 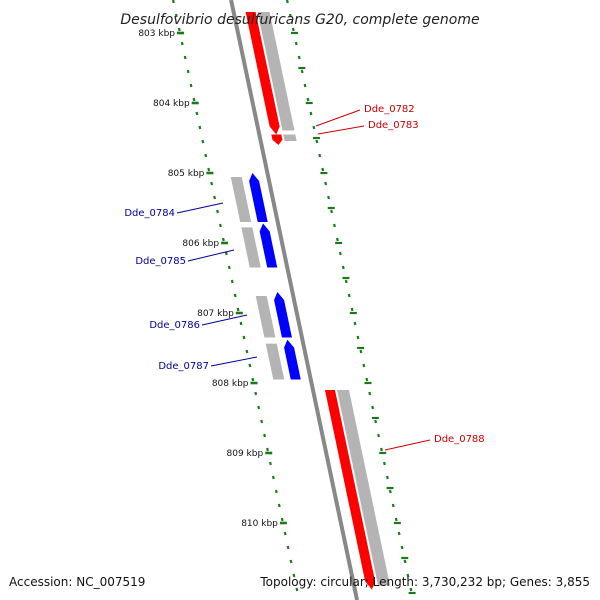 What do you see at coordinates (183, 366) in the screenshot?
I see `gene-label-text: Dde_0787` at bounding box center [183, 366].